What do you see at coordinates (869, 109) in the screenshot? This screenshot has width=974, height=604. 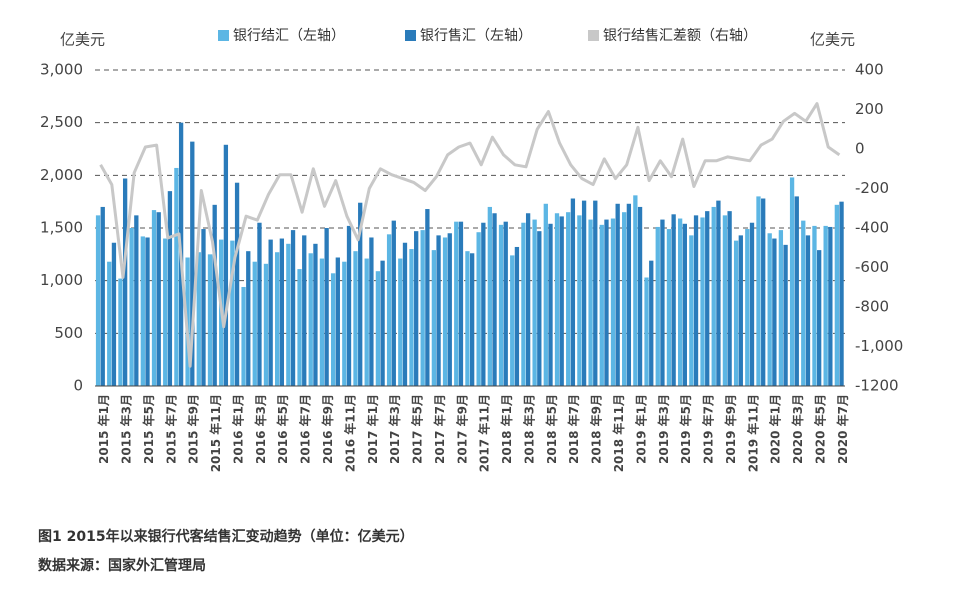 I see `y2-tick-label: 200` at bounding box center [869, 109].